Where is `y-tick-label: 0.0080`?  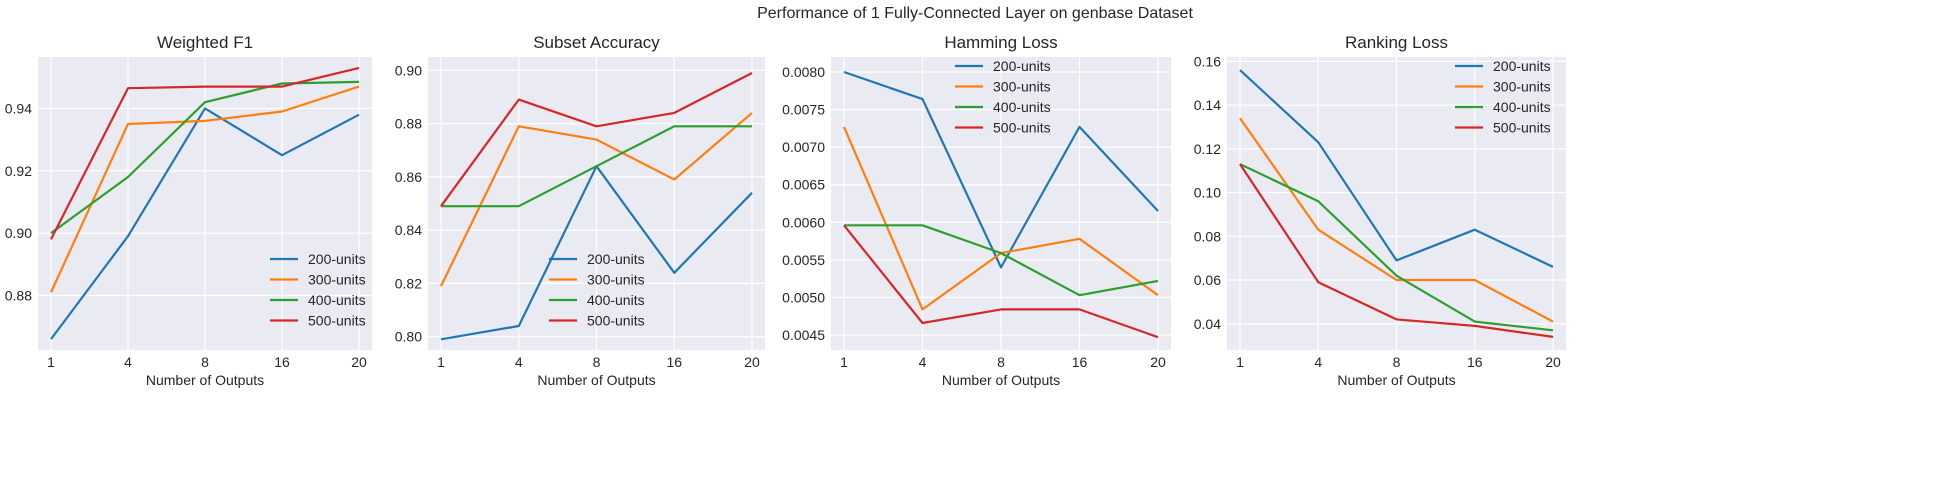
y-tick-label: 0.0080 is located at coordinates (803, 72).